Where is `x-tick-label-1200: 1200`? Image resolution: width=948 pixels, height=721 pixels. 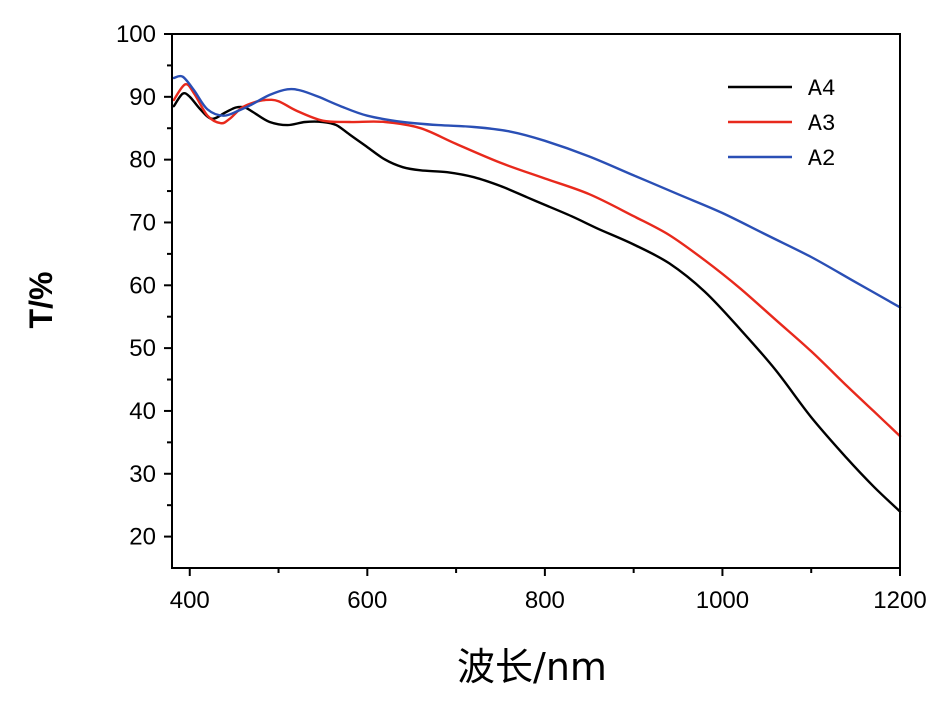
x-tick-label-1200: 1200 is located at coordinates (899, 600).